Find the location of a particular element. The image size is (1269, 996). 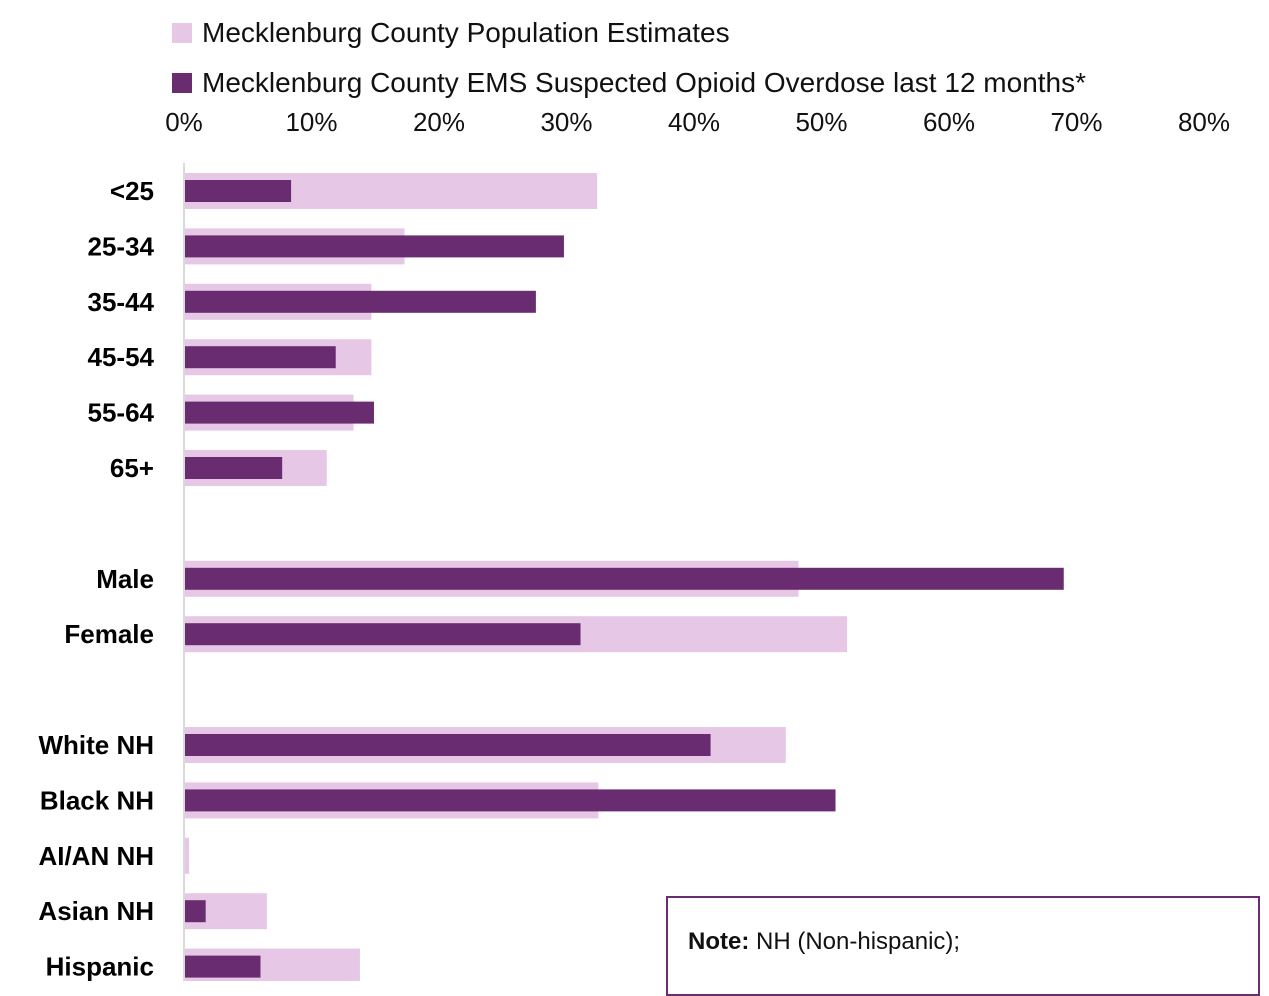

x-tick-label: 30% is located at coordinates (566, 122).